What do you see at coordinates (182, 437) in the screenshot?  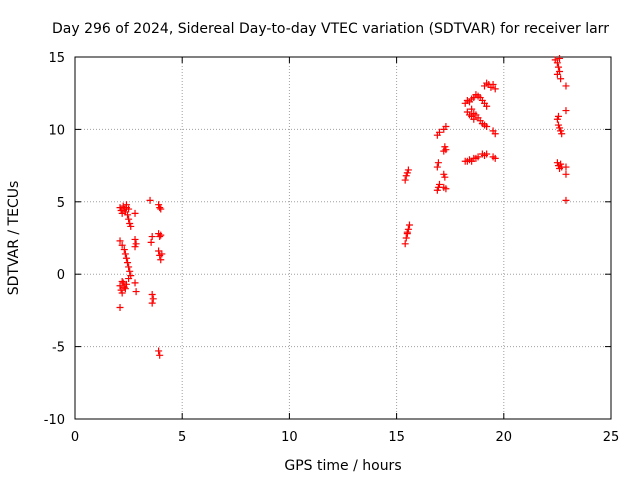 I see `x-tick-label: 5` at bounding box center [182, 437].